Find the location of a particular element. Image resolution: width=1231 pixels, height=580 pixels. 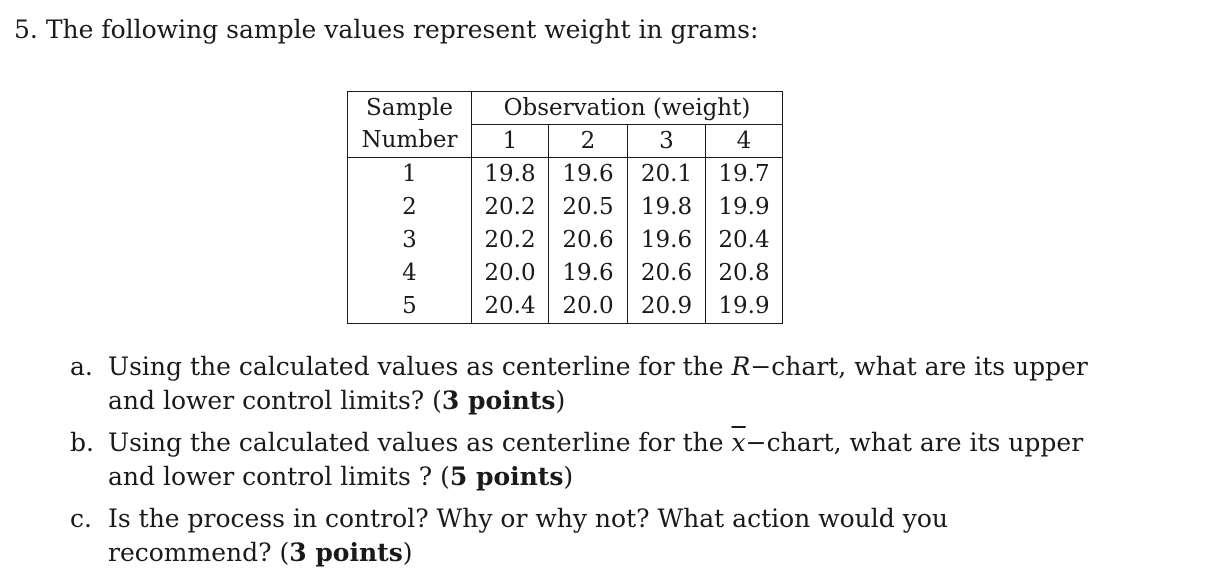

table-cell: 20.1 is located at coordinates (666, 174).